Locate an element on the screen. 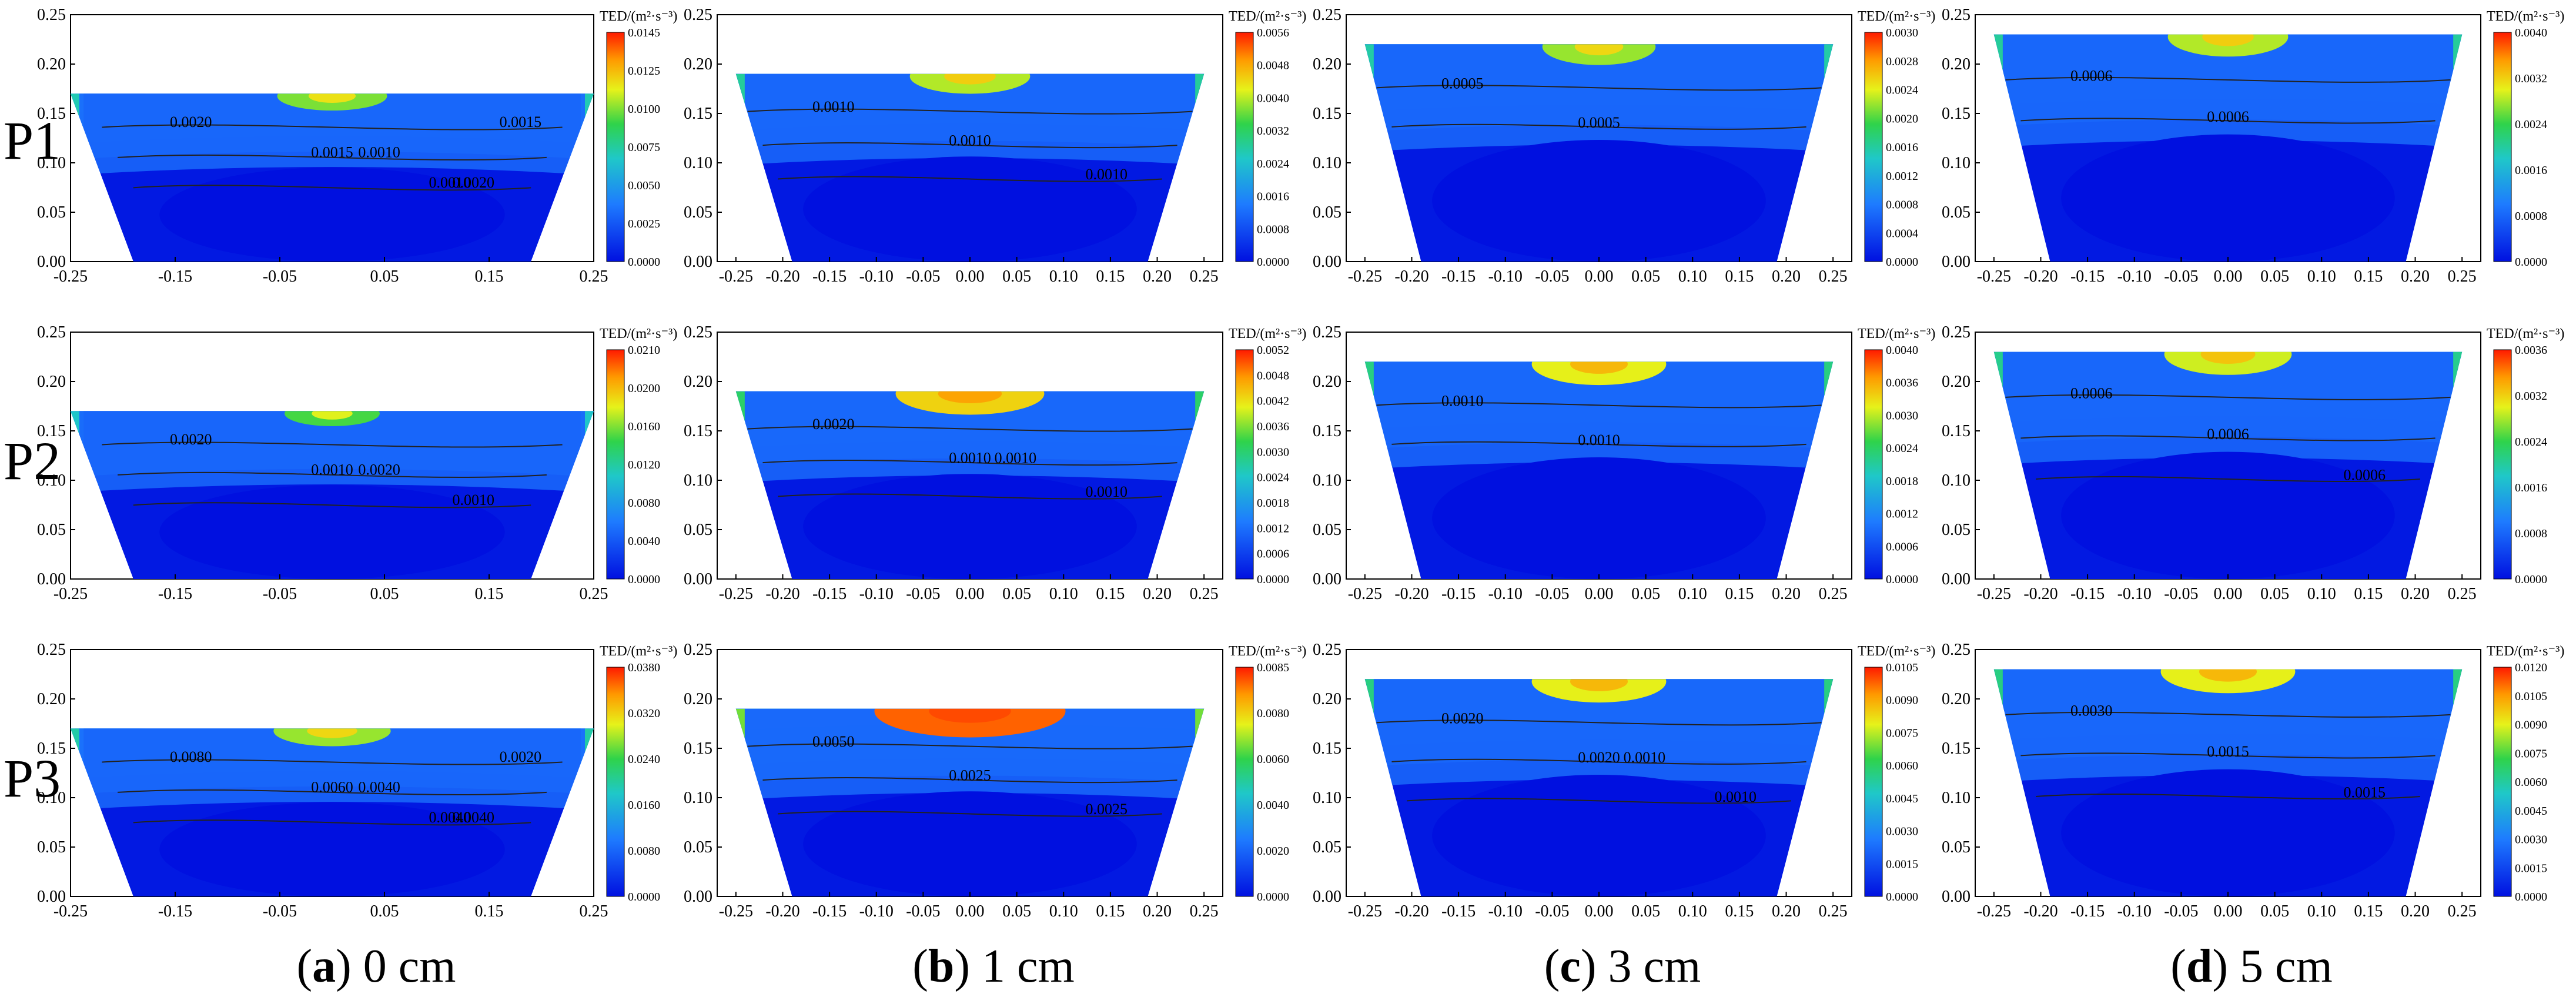  colorbar-tick-label: 0.0045 is located at coordinates (1902, 798).